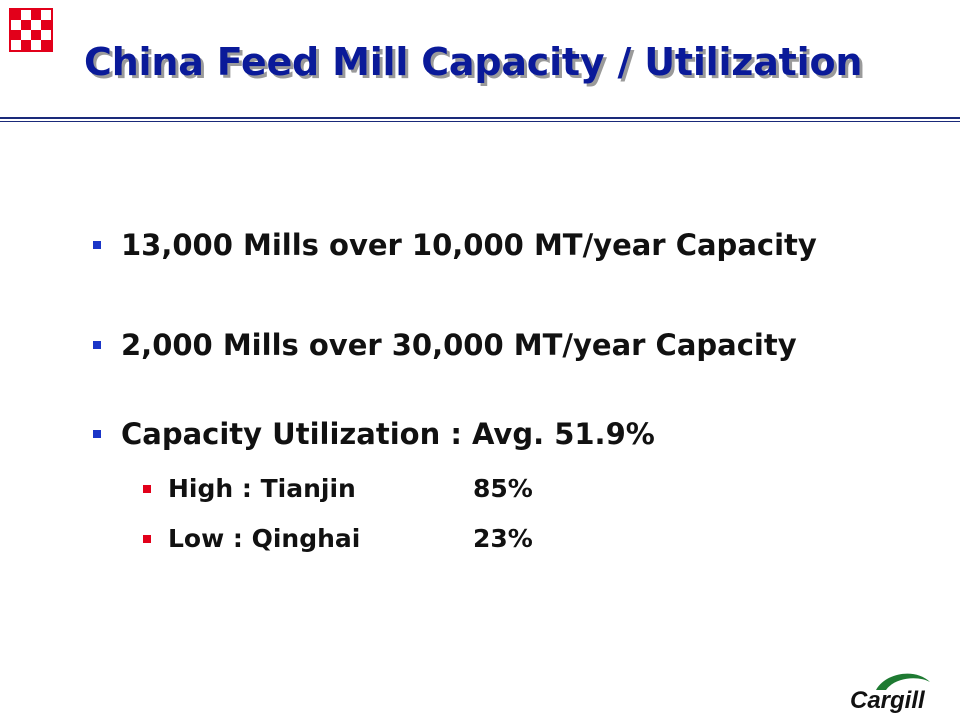 Image resolution: width=960 pixels, height=720 pixels. Describe the element at coordinates (503, 538) in the screenshot. I see `sub-bullet-value: 23%` at that location.